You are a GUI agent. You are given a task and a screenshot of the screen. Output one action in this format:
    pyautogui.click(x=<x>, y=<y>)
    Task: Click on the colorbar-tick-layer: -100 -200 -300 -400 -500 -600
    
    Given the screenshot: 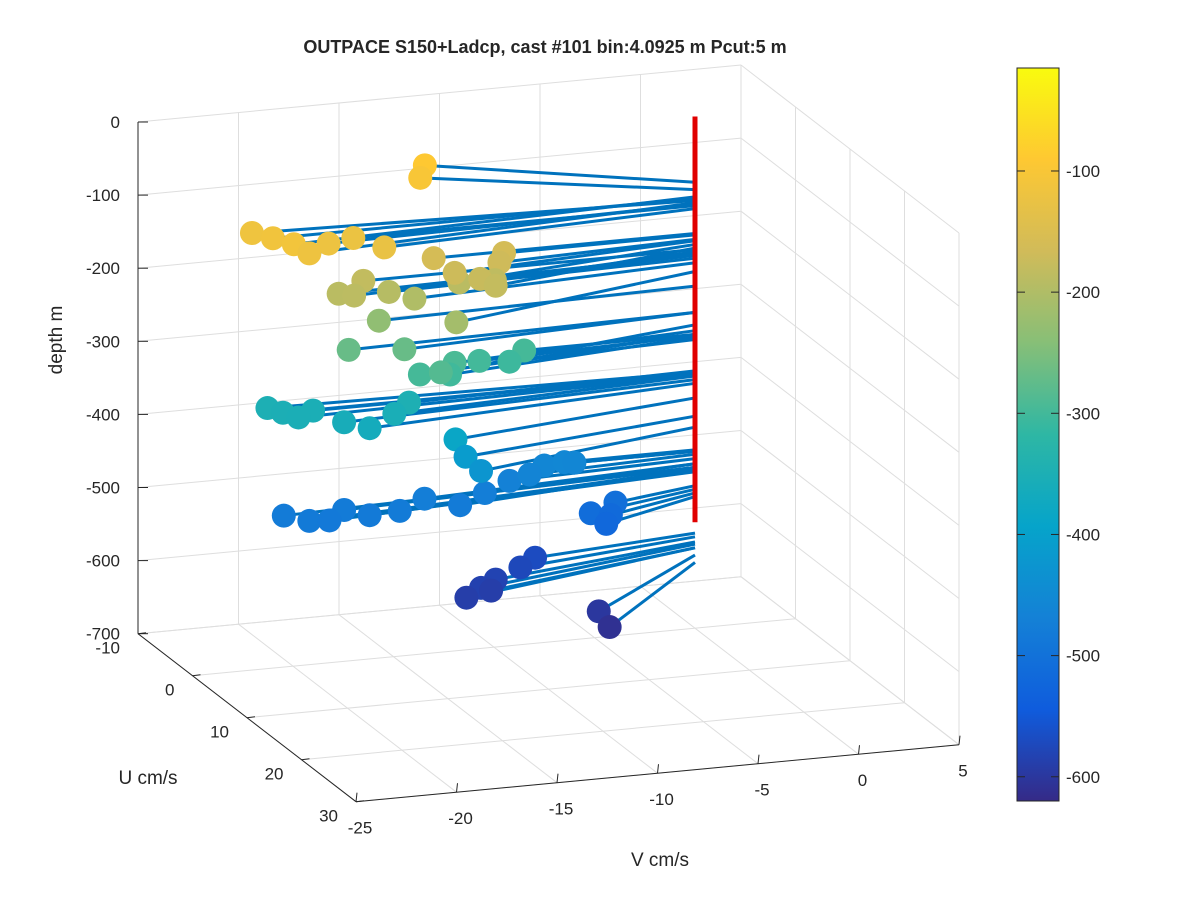 What is the action you would take?
    pyautogui.click(x=1058, y=474)
    